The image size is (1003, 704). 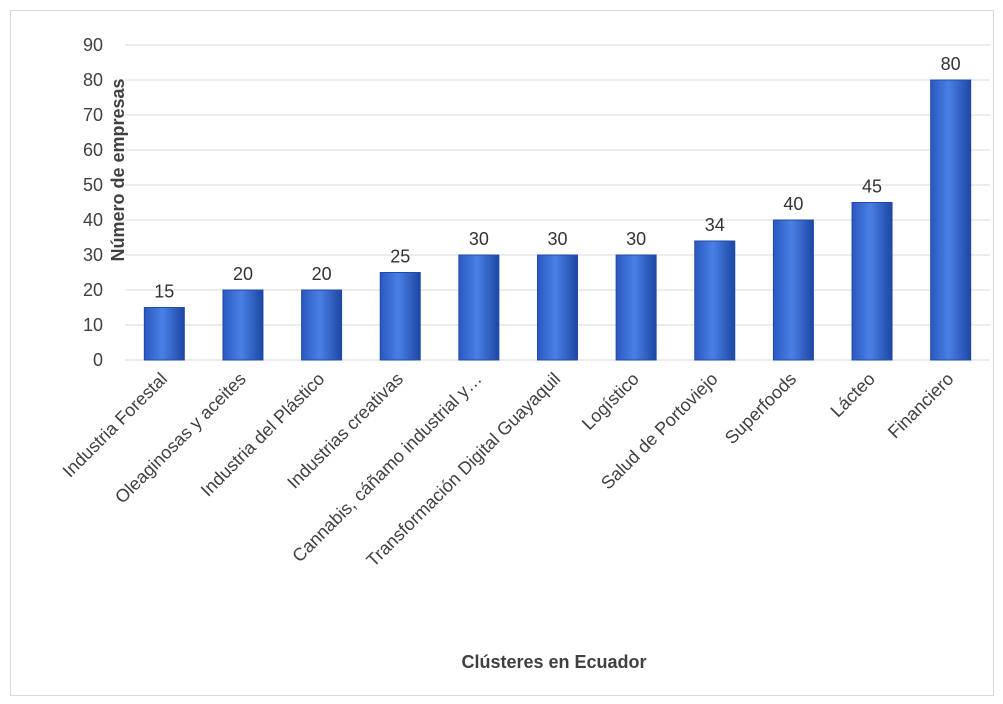 What do you see at coordinates (93, 202) in the screenshot?
I see `y-axis-ticks: 0 10 20 30 40 50 60 70 80 90` at bounding box center [93, 202].